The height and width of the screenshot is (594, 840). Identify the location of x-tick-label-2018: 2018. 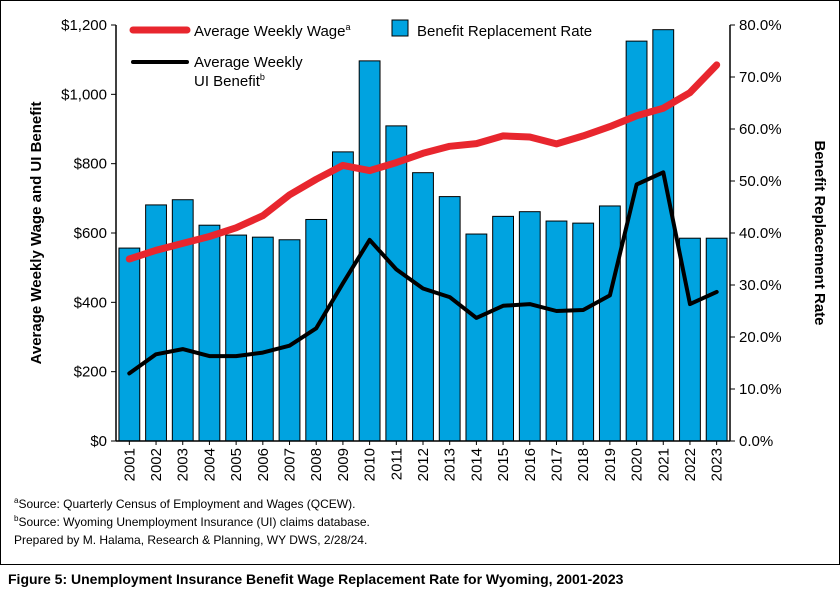
(583, 464).